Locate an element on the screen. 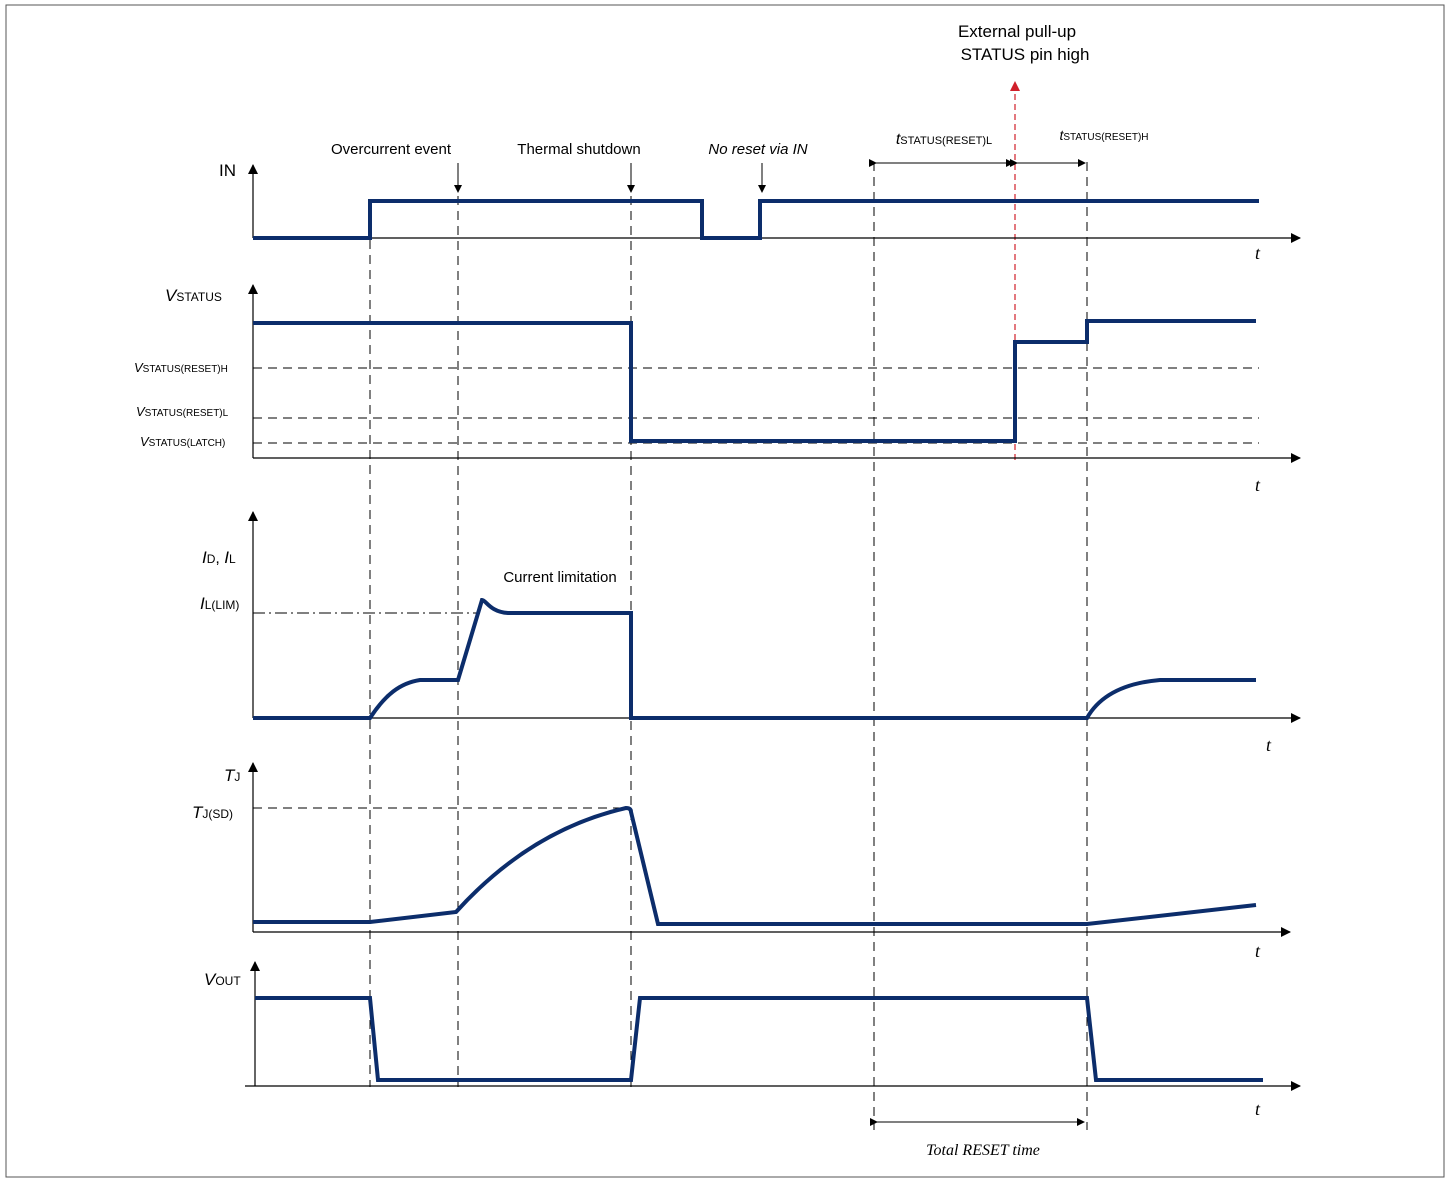  vstatus-axis-label: VSTATUS is located at coordinates (193, 295).